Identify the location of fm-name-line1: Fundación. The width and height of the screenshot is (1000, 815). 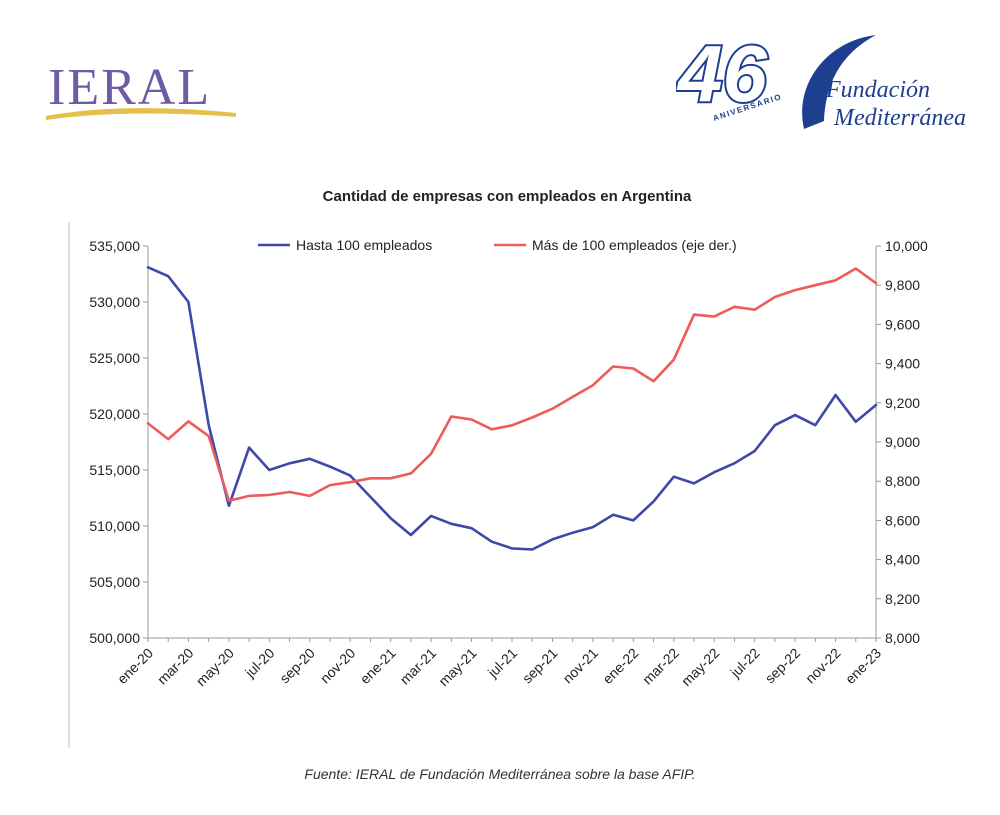
(877, 90).